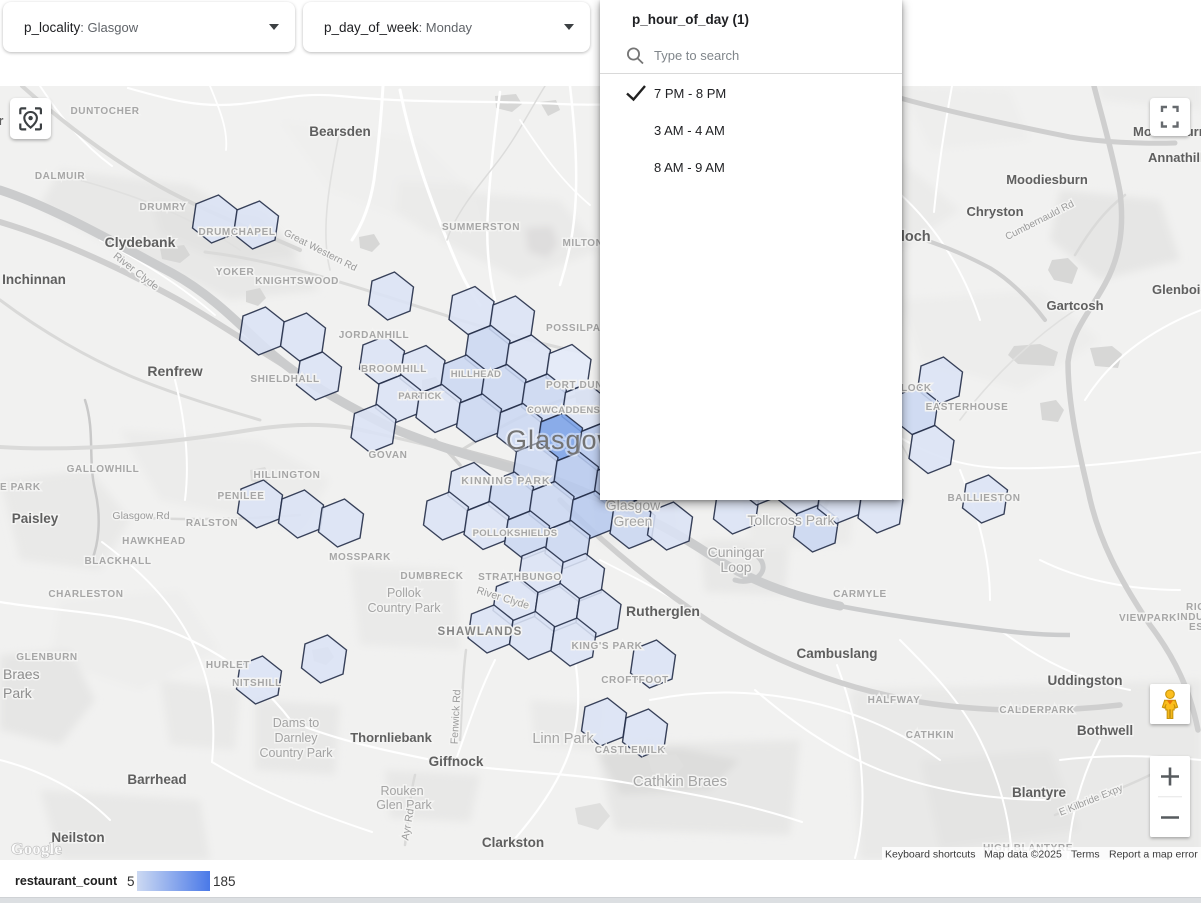 This screenshot has height=903, width=1201. Describe the element at coordinates (1023, 855) in the screenshot. I see `svg-text: Map data ©2025` at that location.